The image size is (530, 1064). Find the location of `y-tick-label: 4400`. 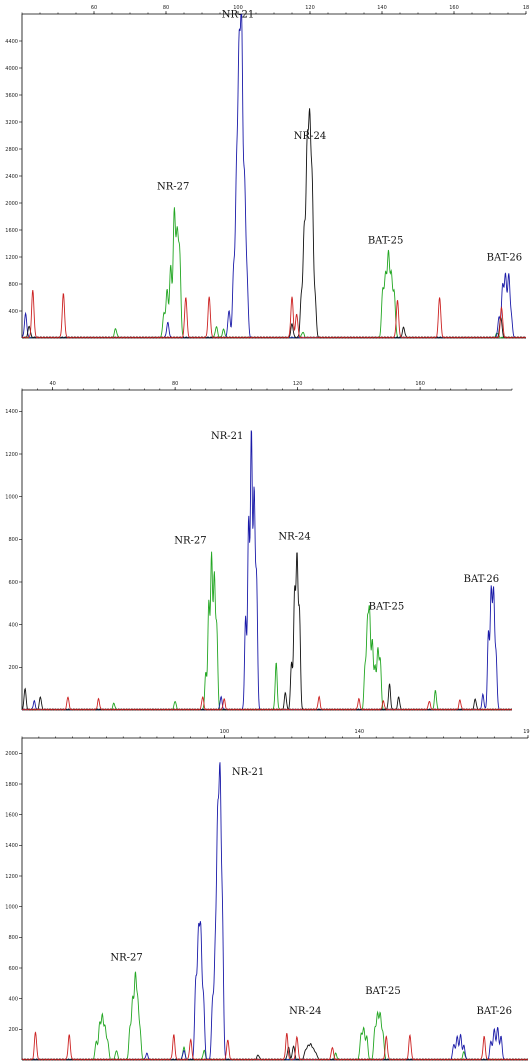

y-tick-label: 4400 is located at coordinates (11, 42).